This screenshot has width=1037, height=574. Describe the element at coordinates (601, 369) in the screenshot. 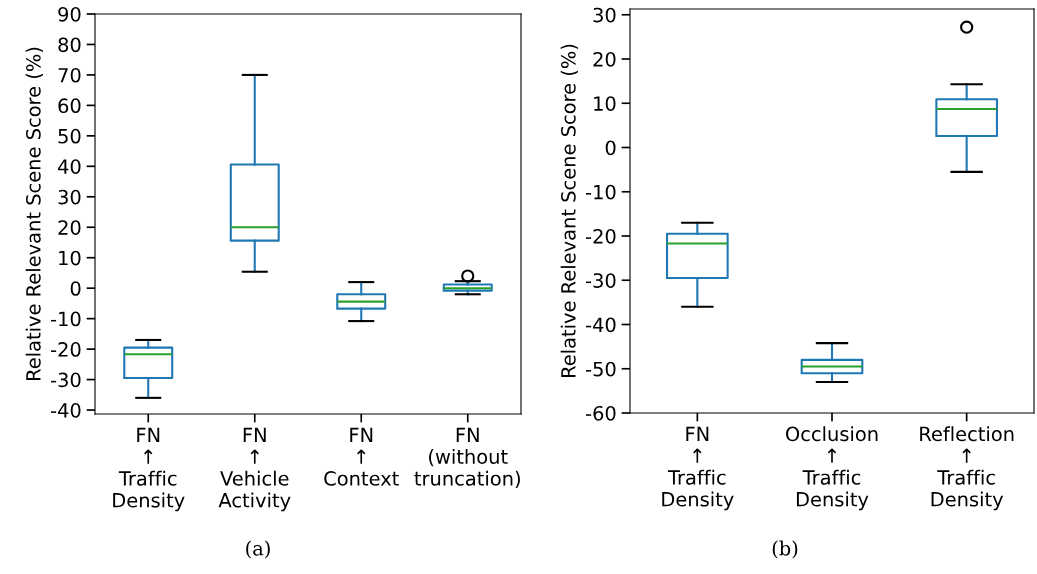

I see `y-tick-label: -50` at that location.